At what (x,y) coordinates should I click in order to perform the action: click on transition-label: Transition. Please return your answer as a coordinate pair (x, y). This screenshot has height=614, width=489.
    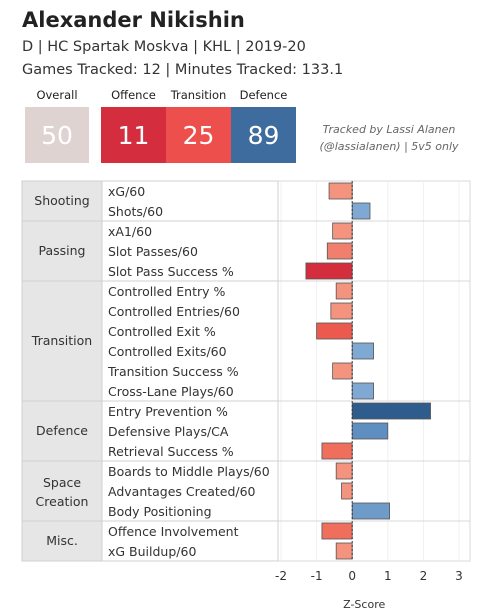
    Looking at the image, I should click on (198, 95).